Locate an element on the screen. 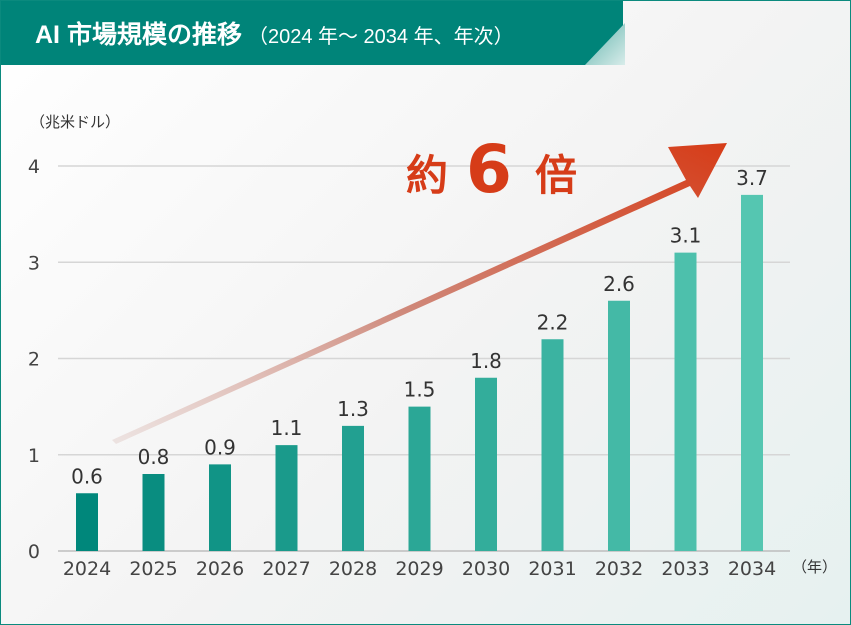 The height and width of the screenshot is (625, 851). bar-2030 is located at coordinates (486, 464).